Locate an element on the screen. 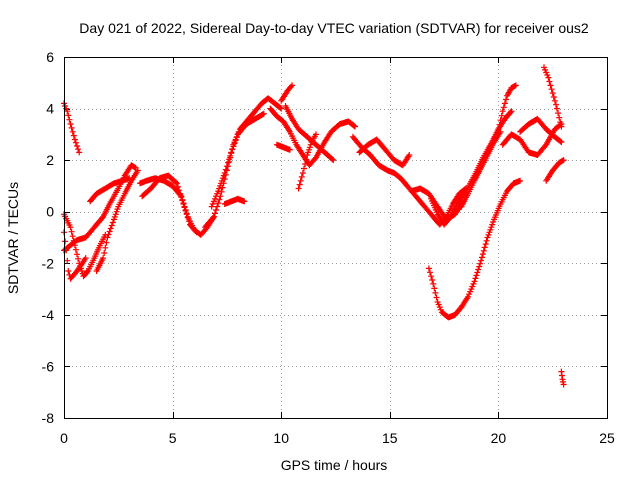  x-tick-label: 10 is located at coordinates (281, 438).